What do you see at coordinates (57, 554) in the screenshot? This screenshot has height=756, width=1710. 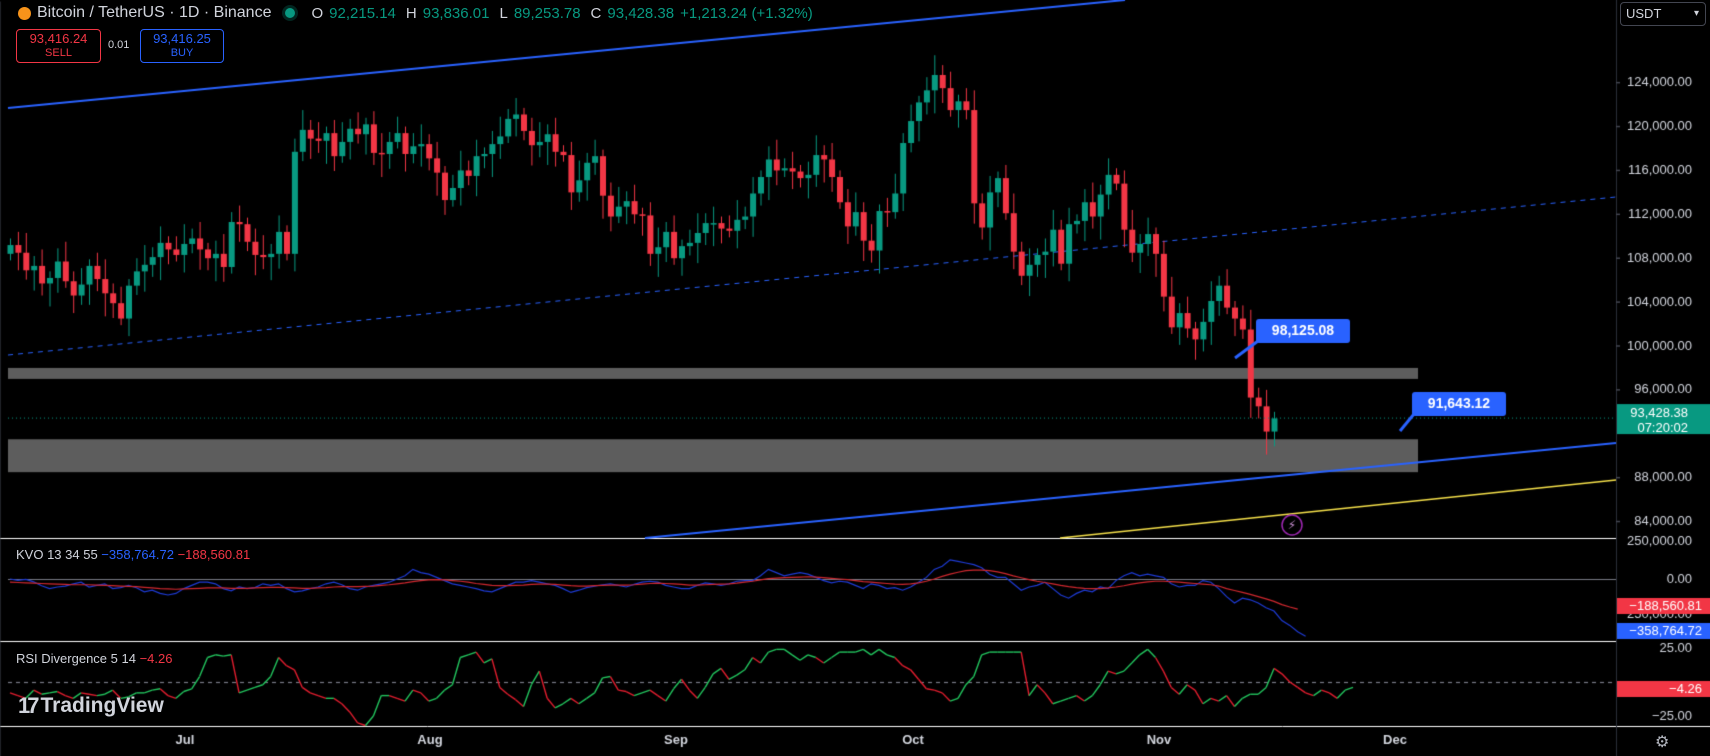 I see `kvo-name: KVO 13 34 55` at bounding box center [57, 554].